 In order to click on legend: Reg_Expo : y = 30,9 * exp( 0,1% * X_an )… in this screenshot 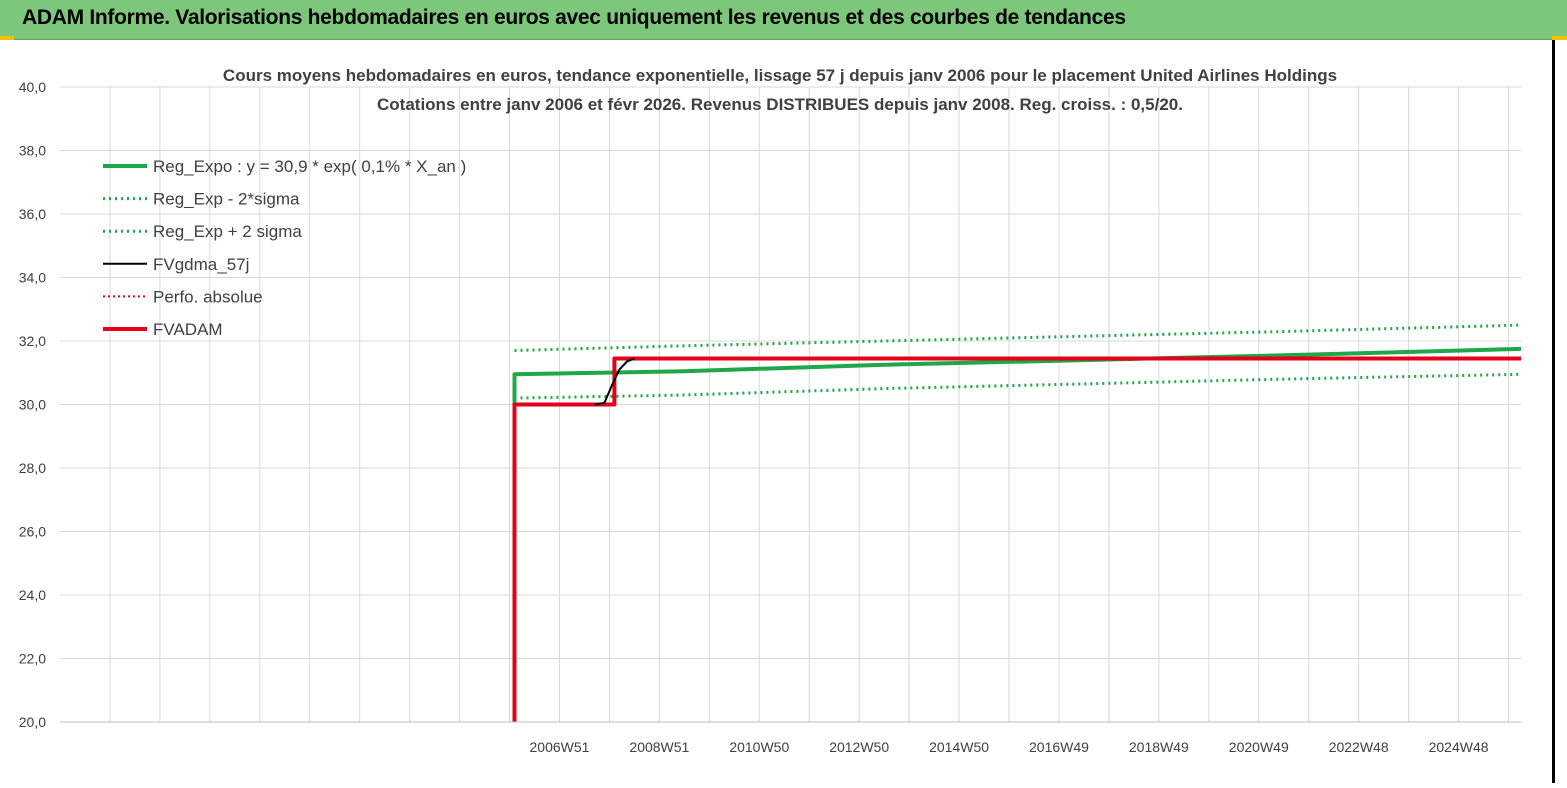, I will do `click(284, 248)`.